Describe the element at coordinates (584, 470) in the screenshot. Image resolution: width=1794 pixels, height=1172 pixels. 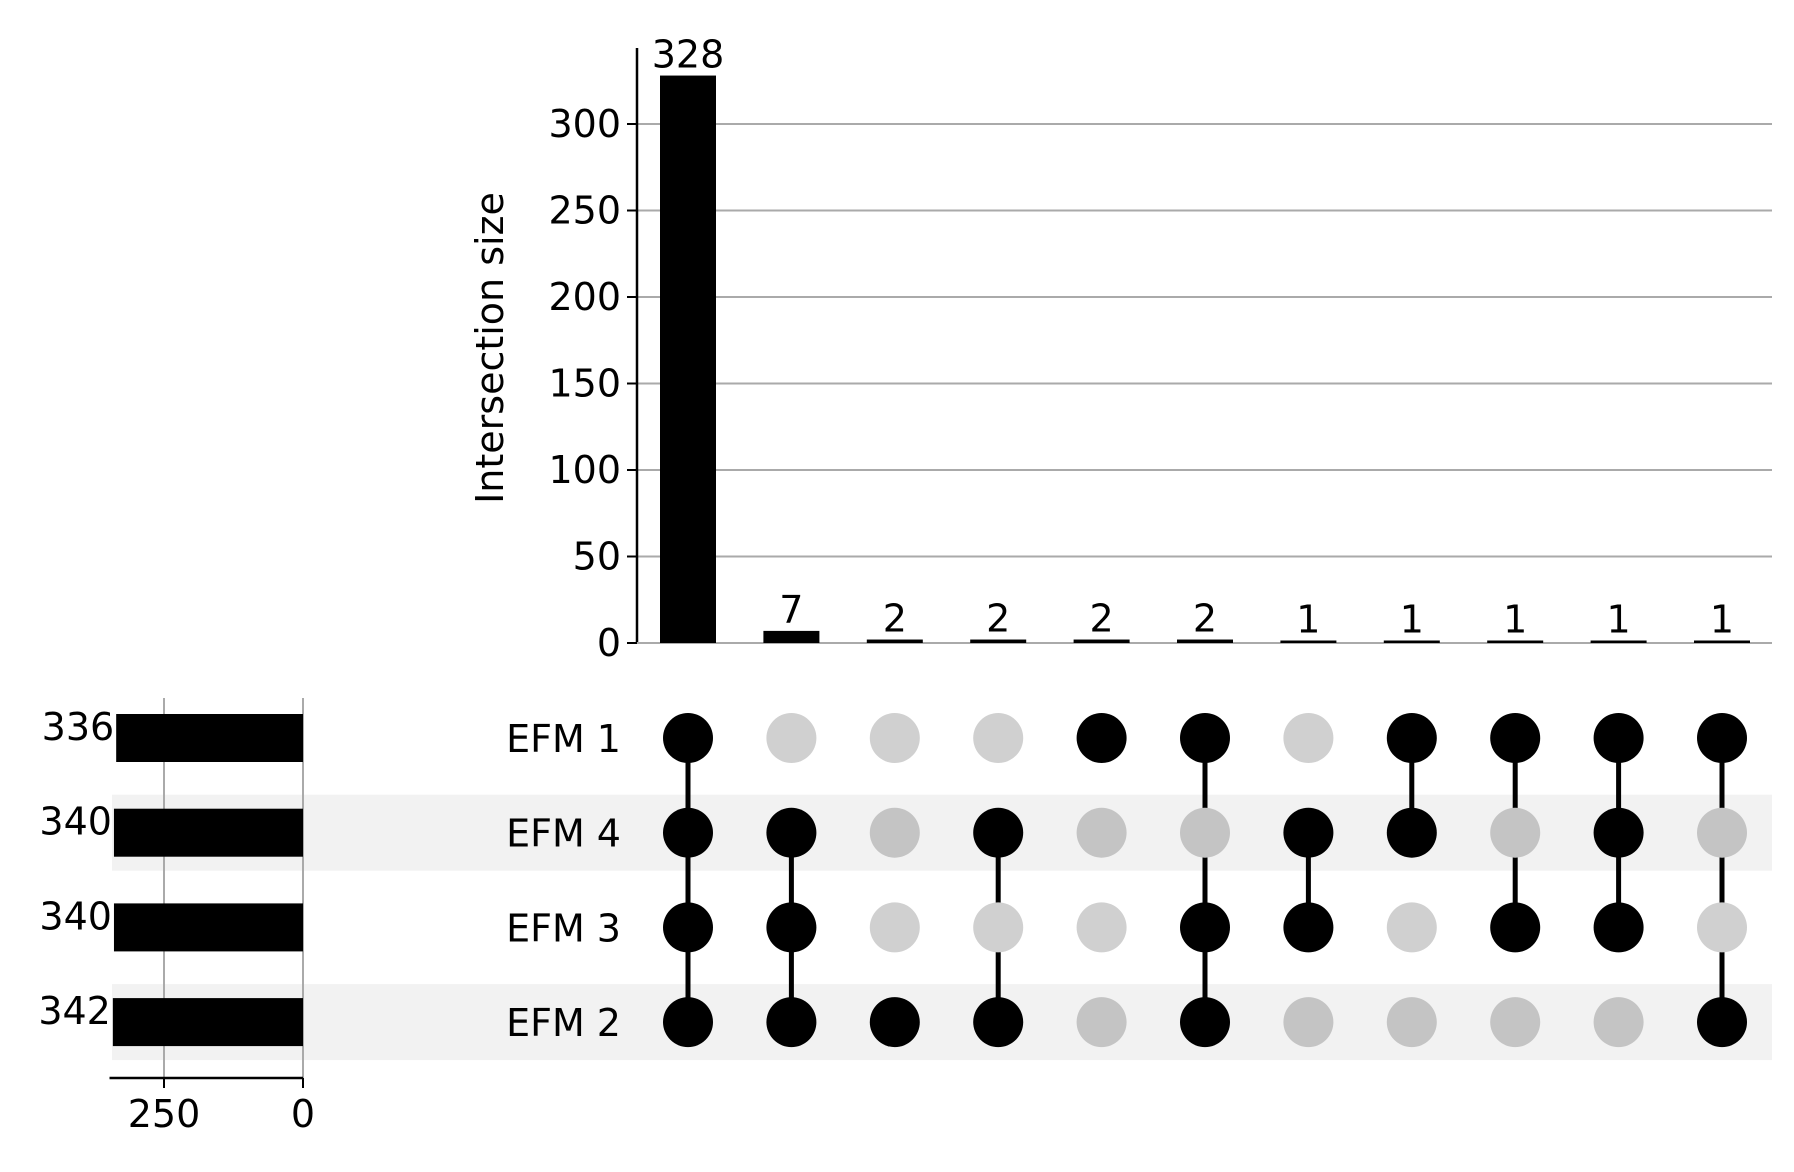
I see `y-tick-label: 100` at that location.